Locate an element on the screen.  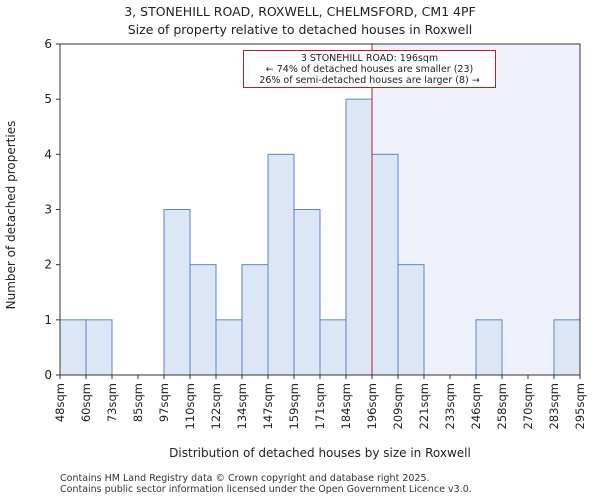
x-tick-label: 209sqm is located at coordinates (398, 406).